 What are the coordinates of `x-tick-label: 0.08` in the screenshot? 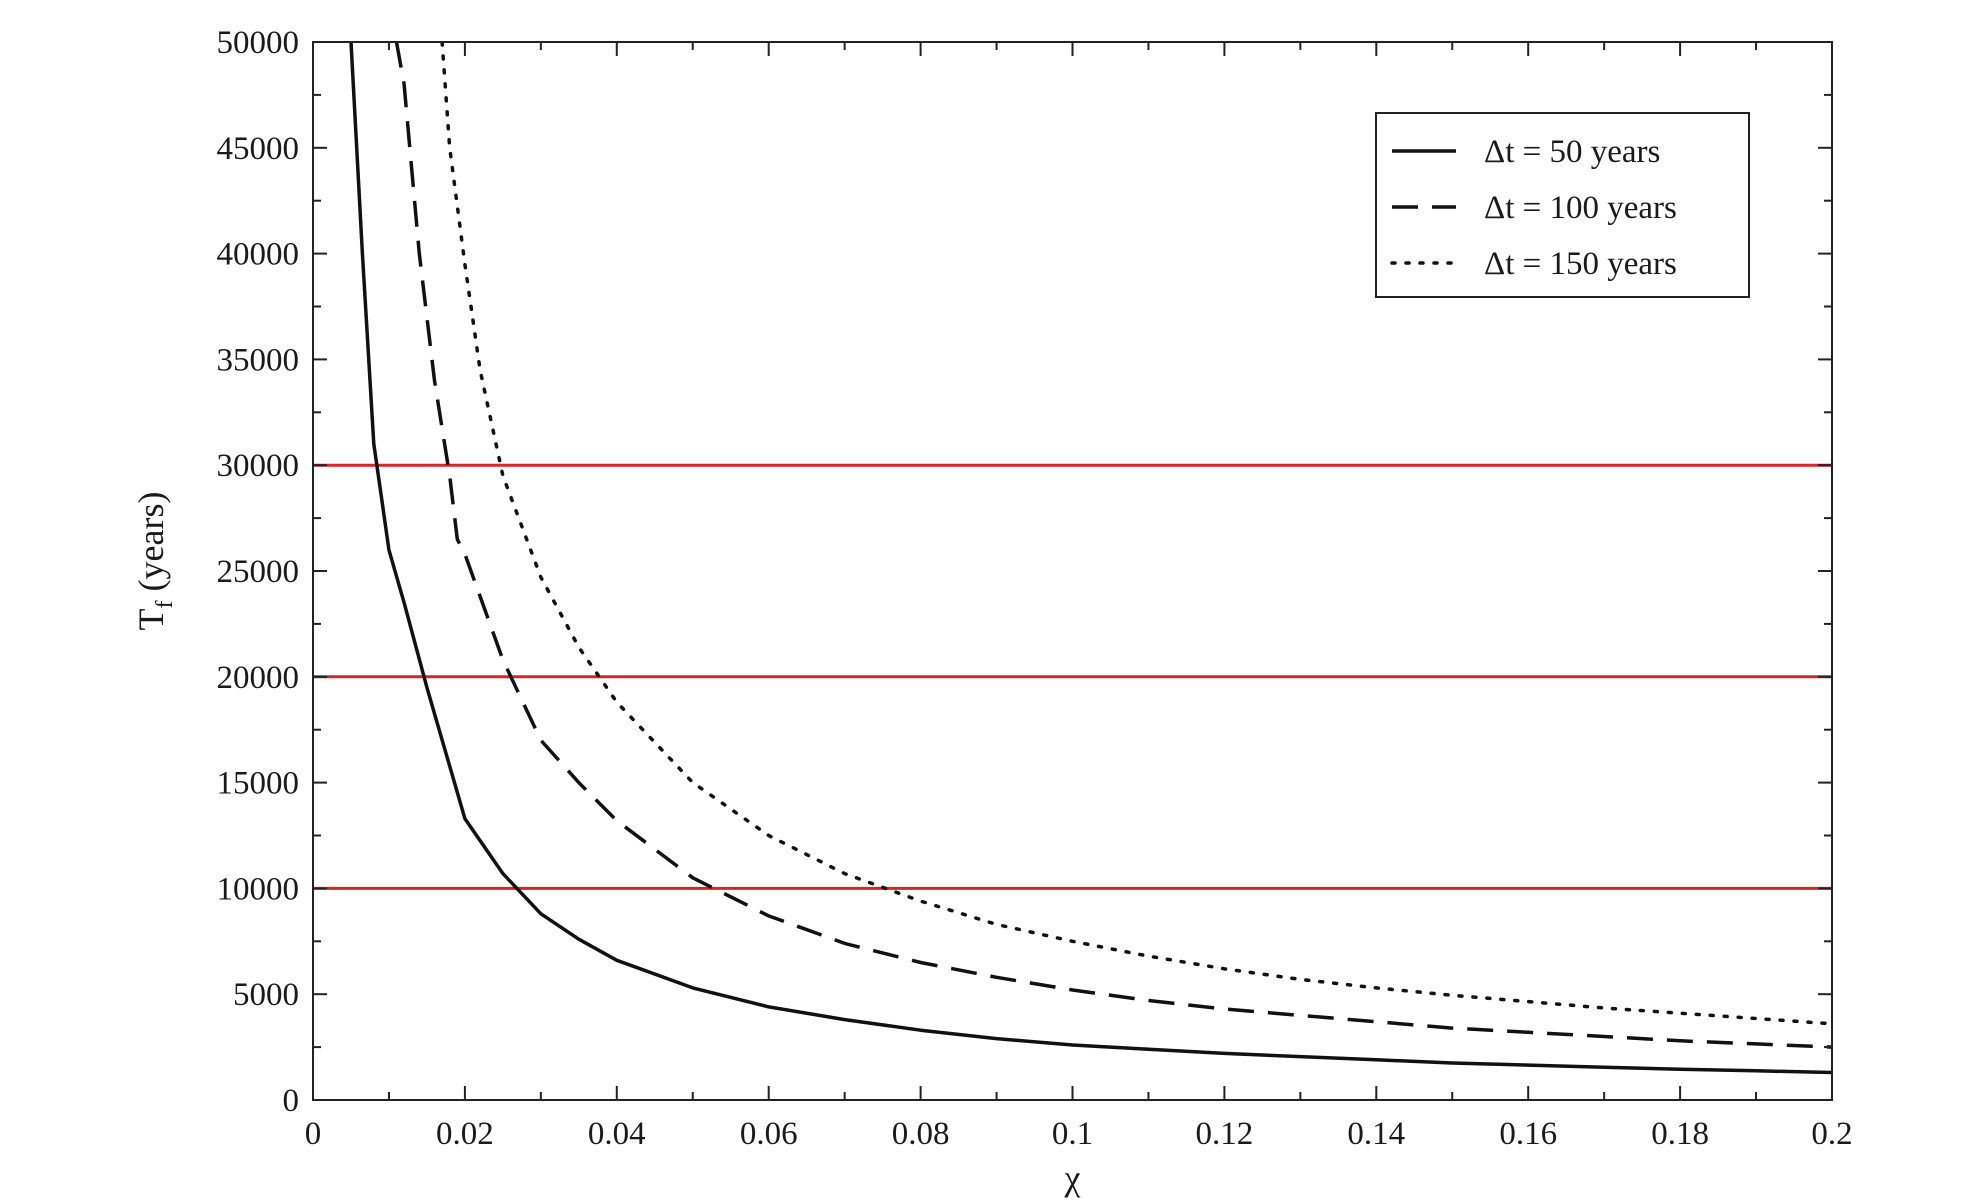 It's located at (921, 1134).